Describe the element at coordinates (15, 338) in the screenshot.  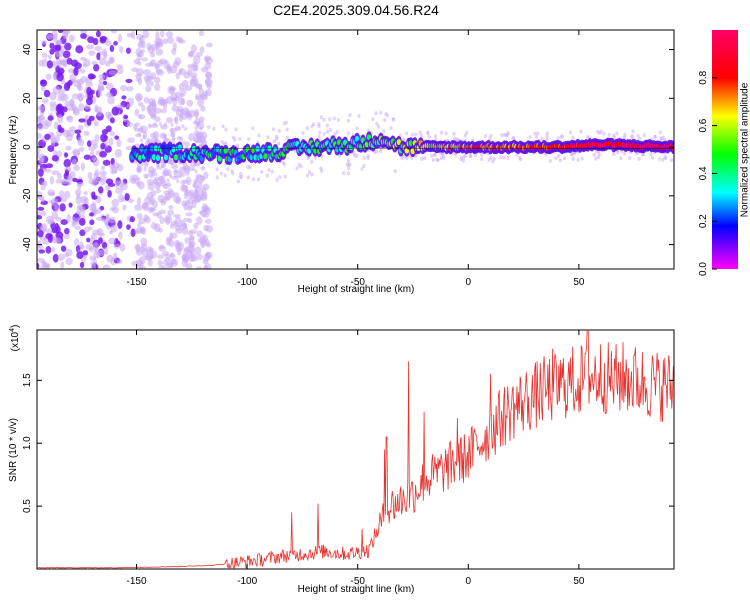
I see `svg-text: (x104)` at that location.